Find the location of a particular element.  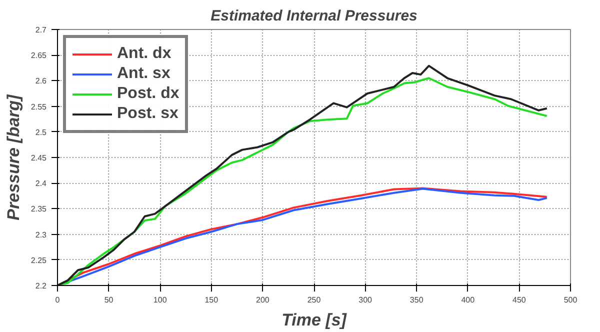

x-tick-label: 150 is located at coordinates (211, 300).